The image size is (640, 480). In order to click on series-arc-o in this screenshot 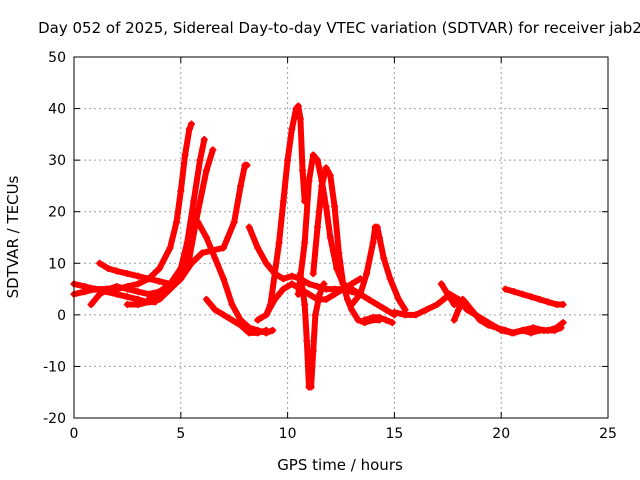, I will do `click(378, 320)`.